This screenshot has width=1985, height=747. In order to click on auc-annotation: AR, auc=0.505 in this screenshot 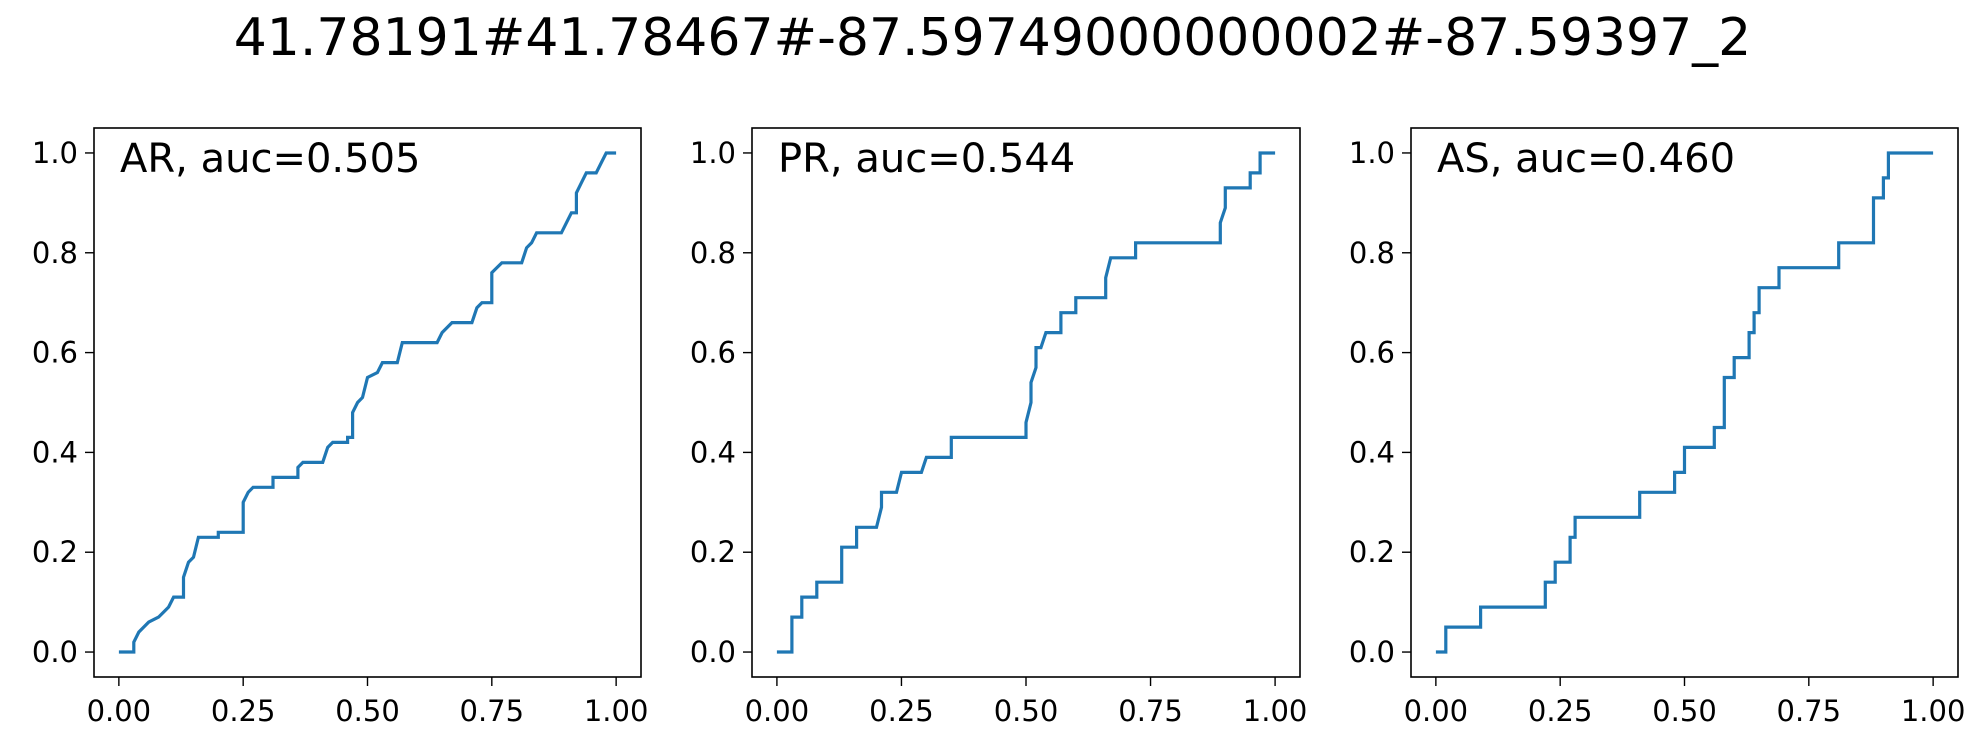, I will do `click(270, 159)`.